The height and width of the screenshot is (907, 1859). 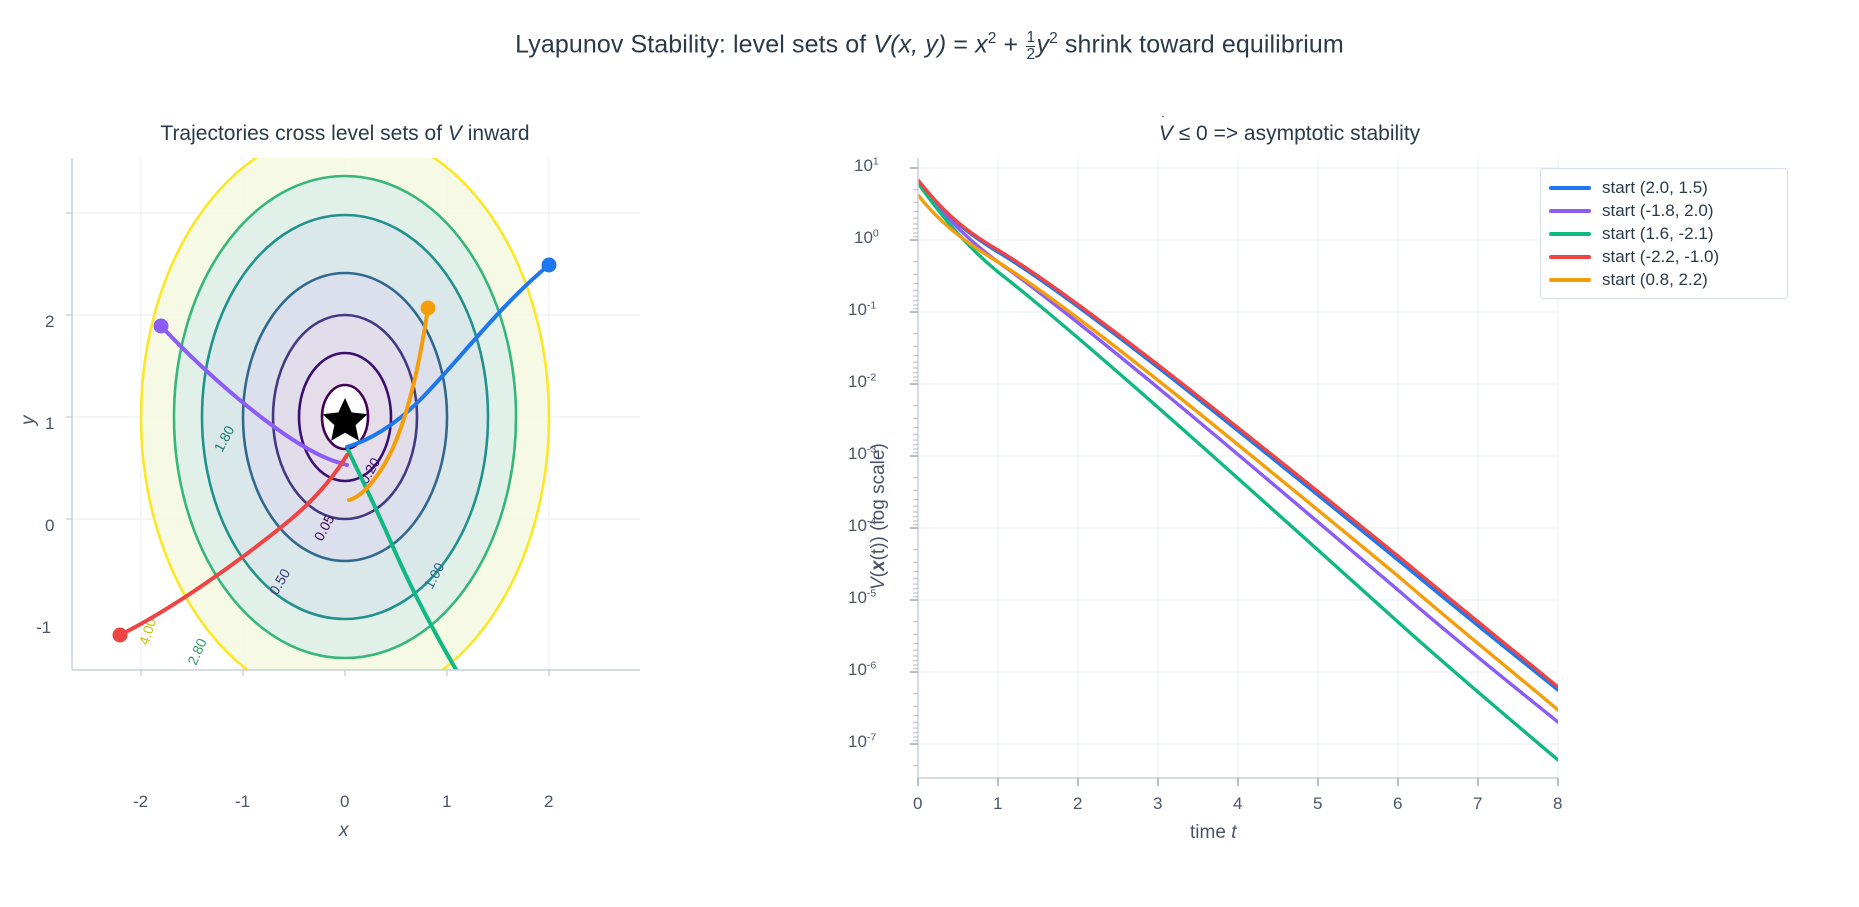 I want to click on legend-swatch-orange, so click(x=1570, y=279).